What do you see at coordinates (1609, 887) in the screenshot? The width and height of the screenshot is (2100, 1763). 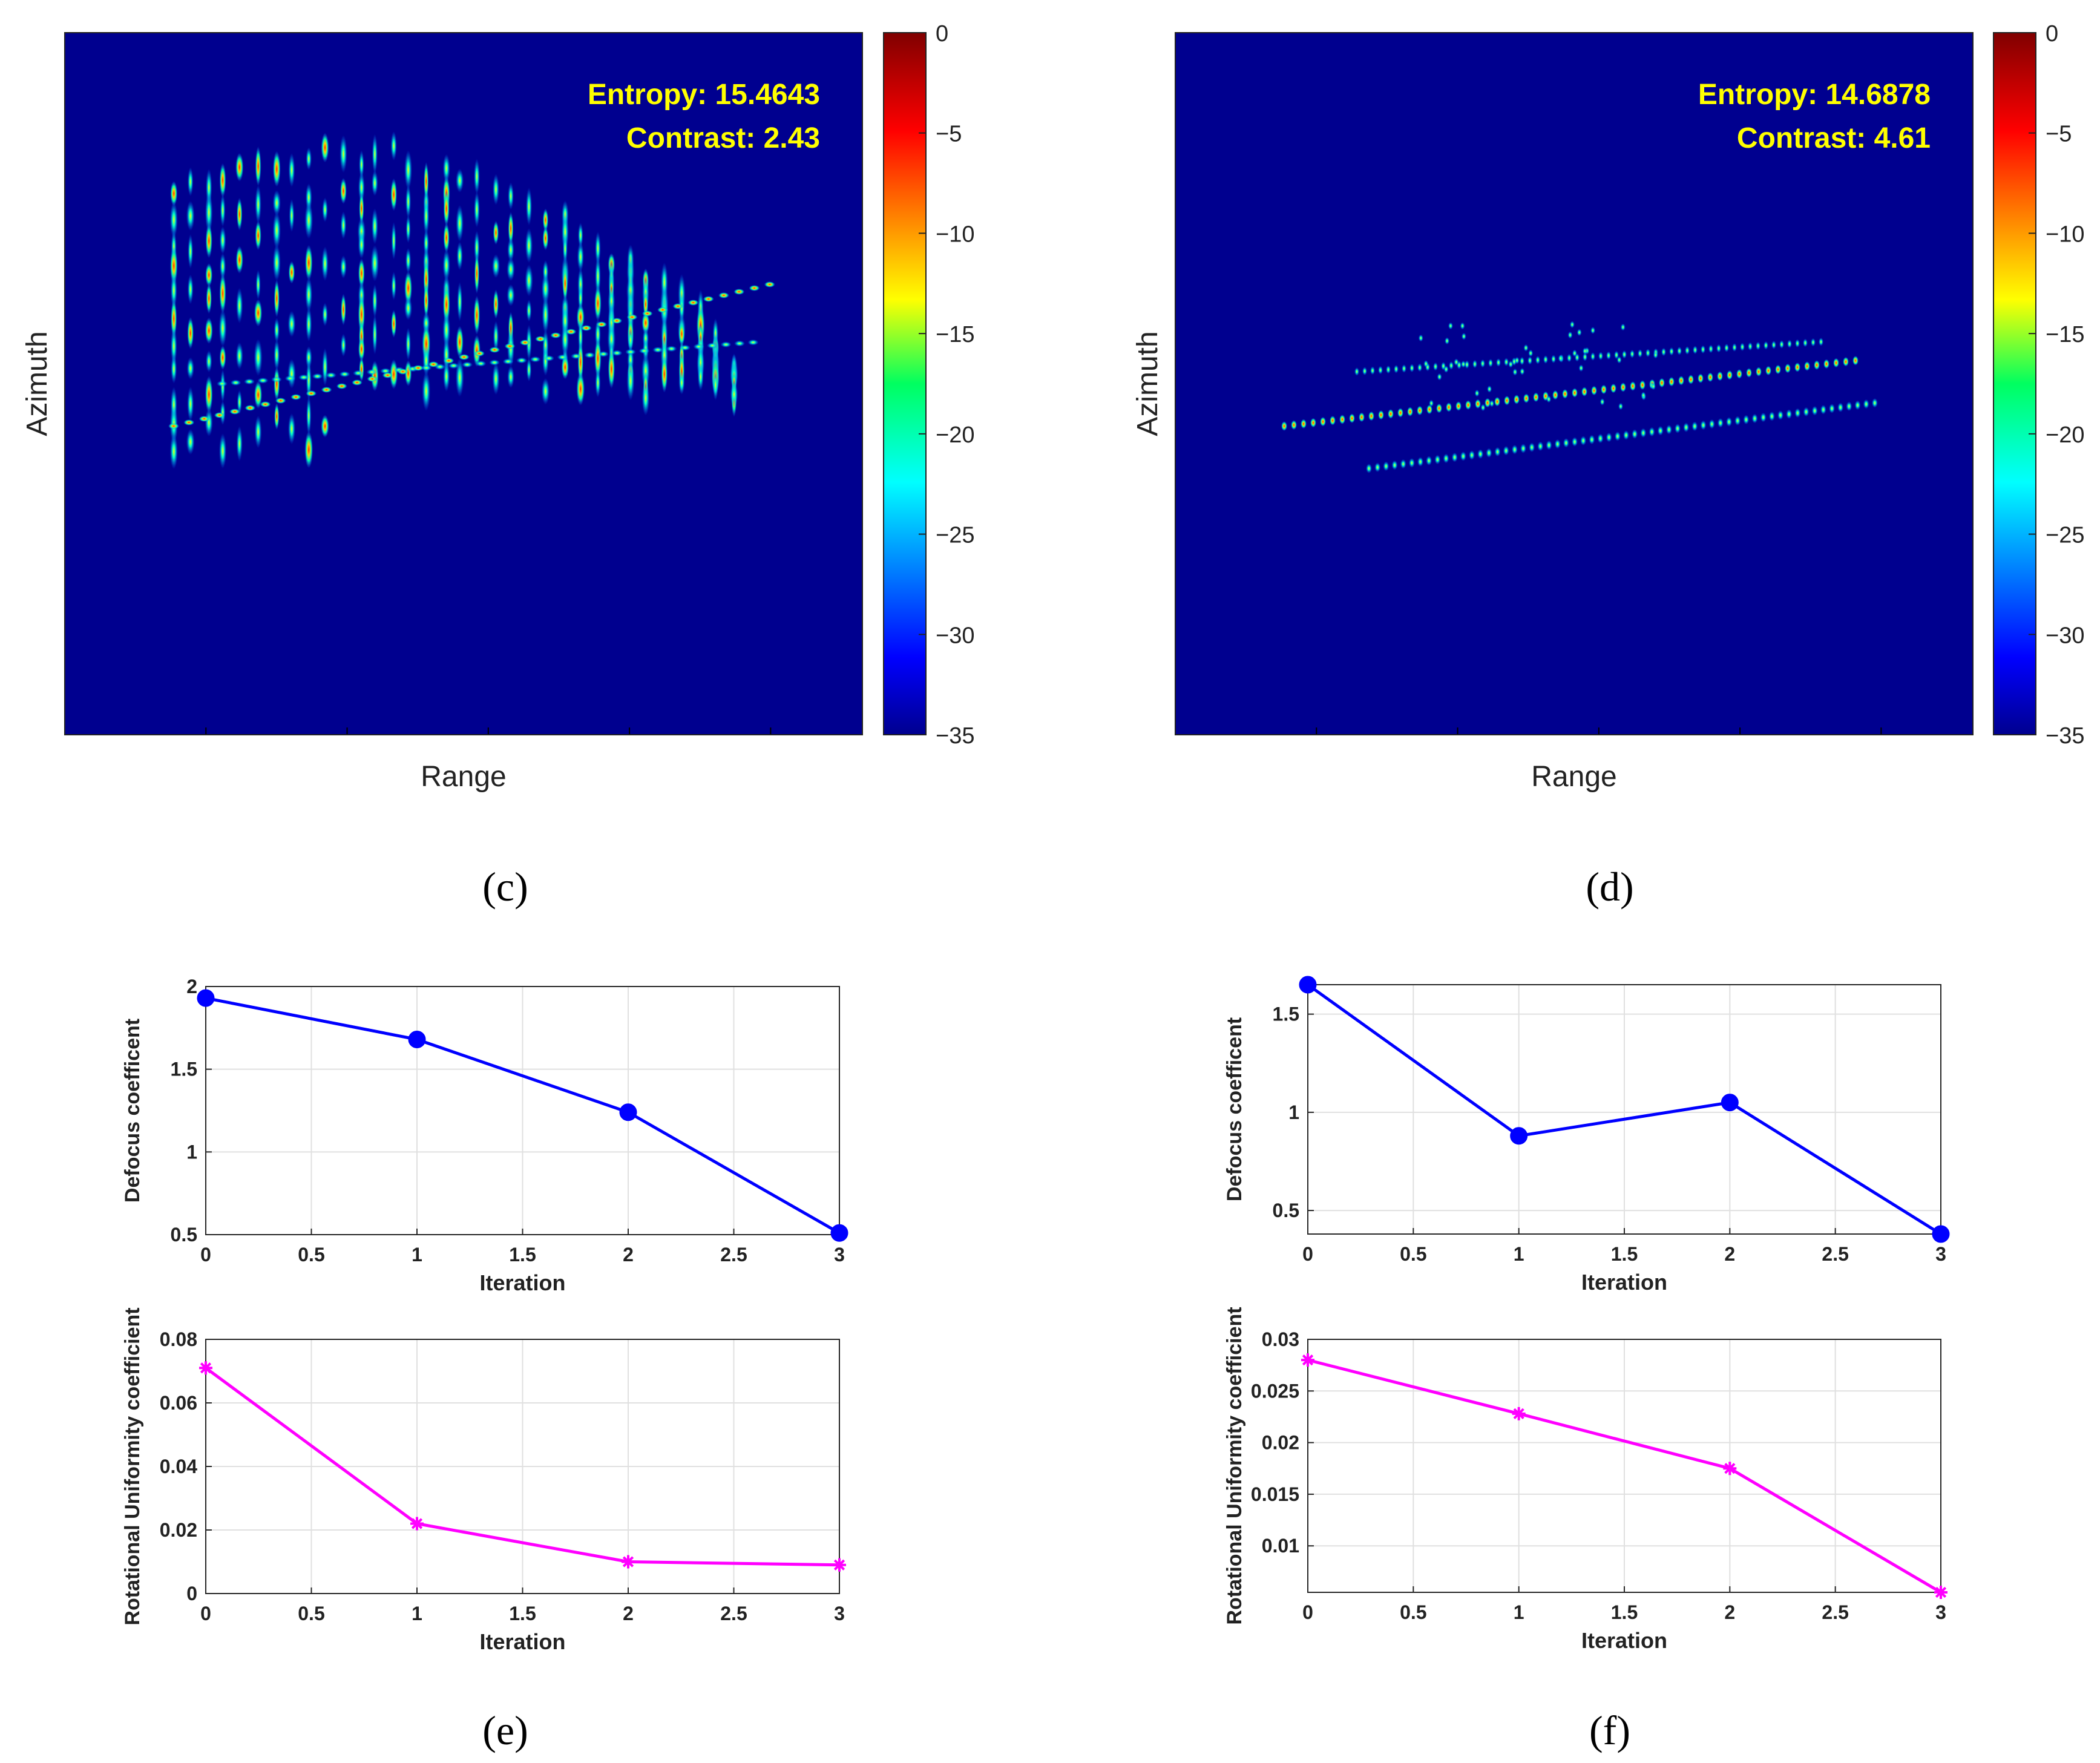 I see `panel-caption: (d)` at bounding box center [1609, 887].